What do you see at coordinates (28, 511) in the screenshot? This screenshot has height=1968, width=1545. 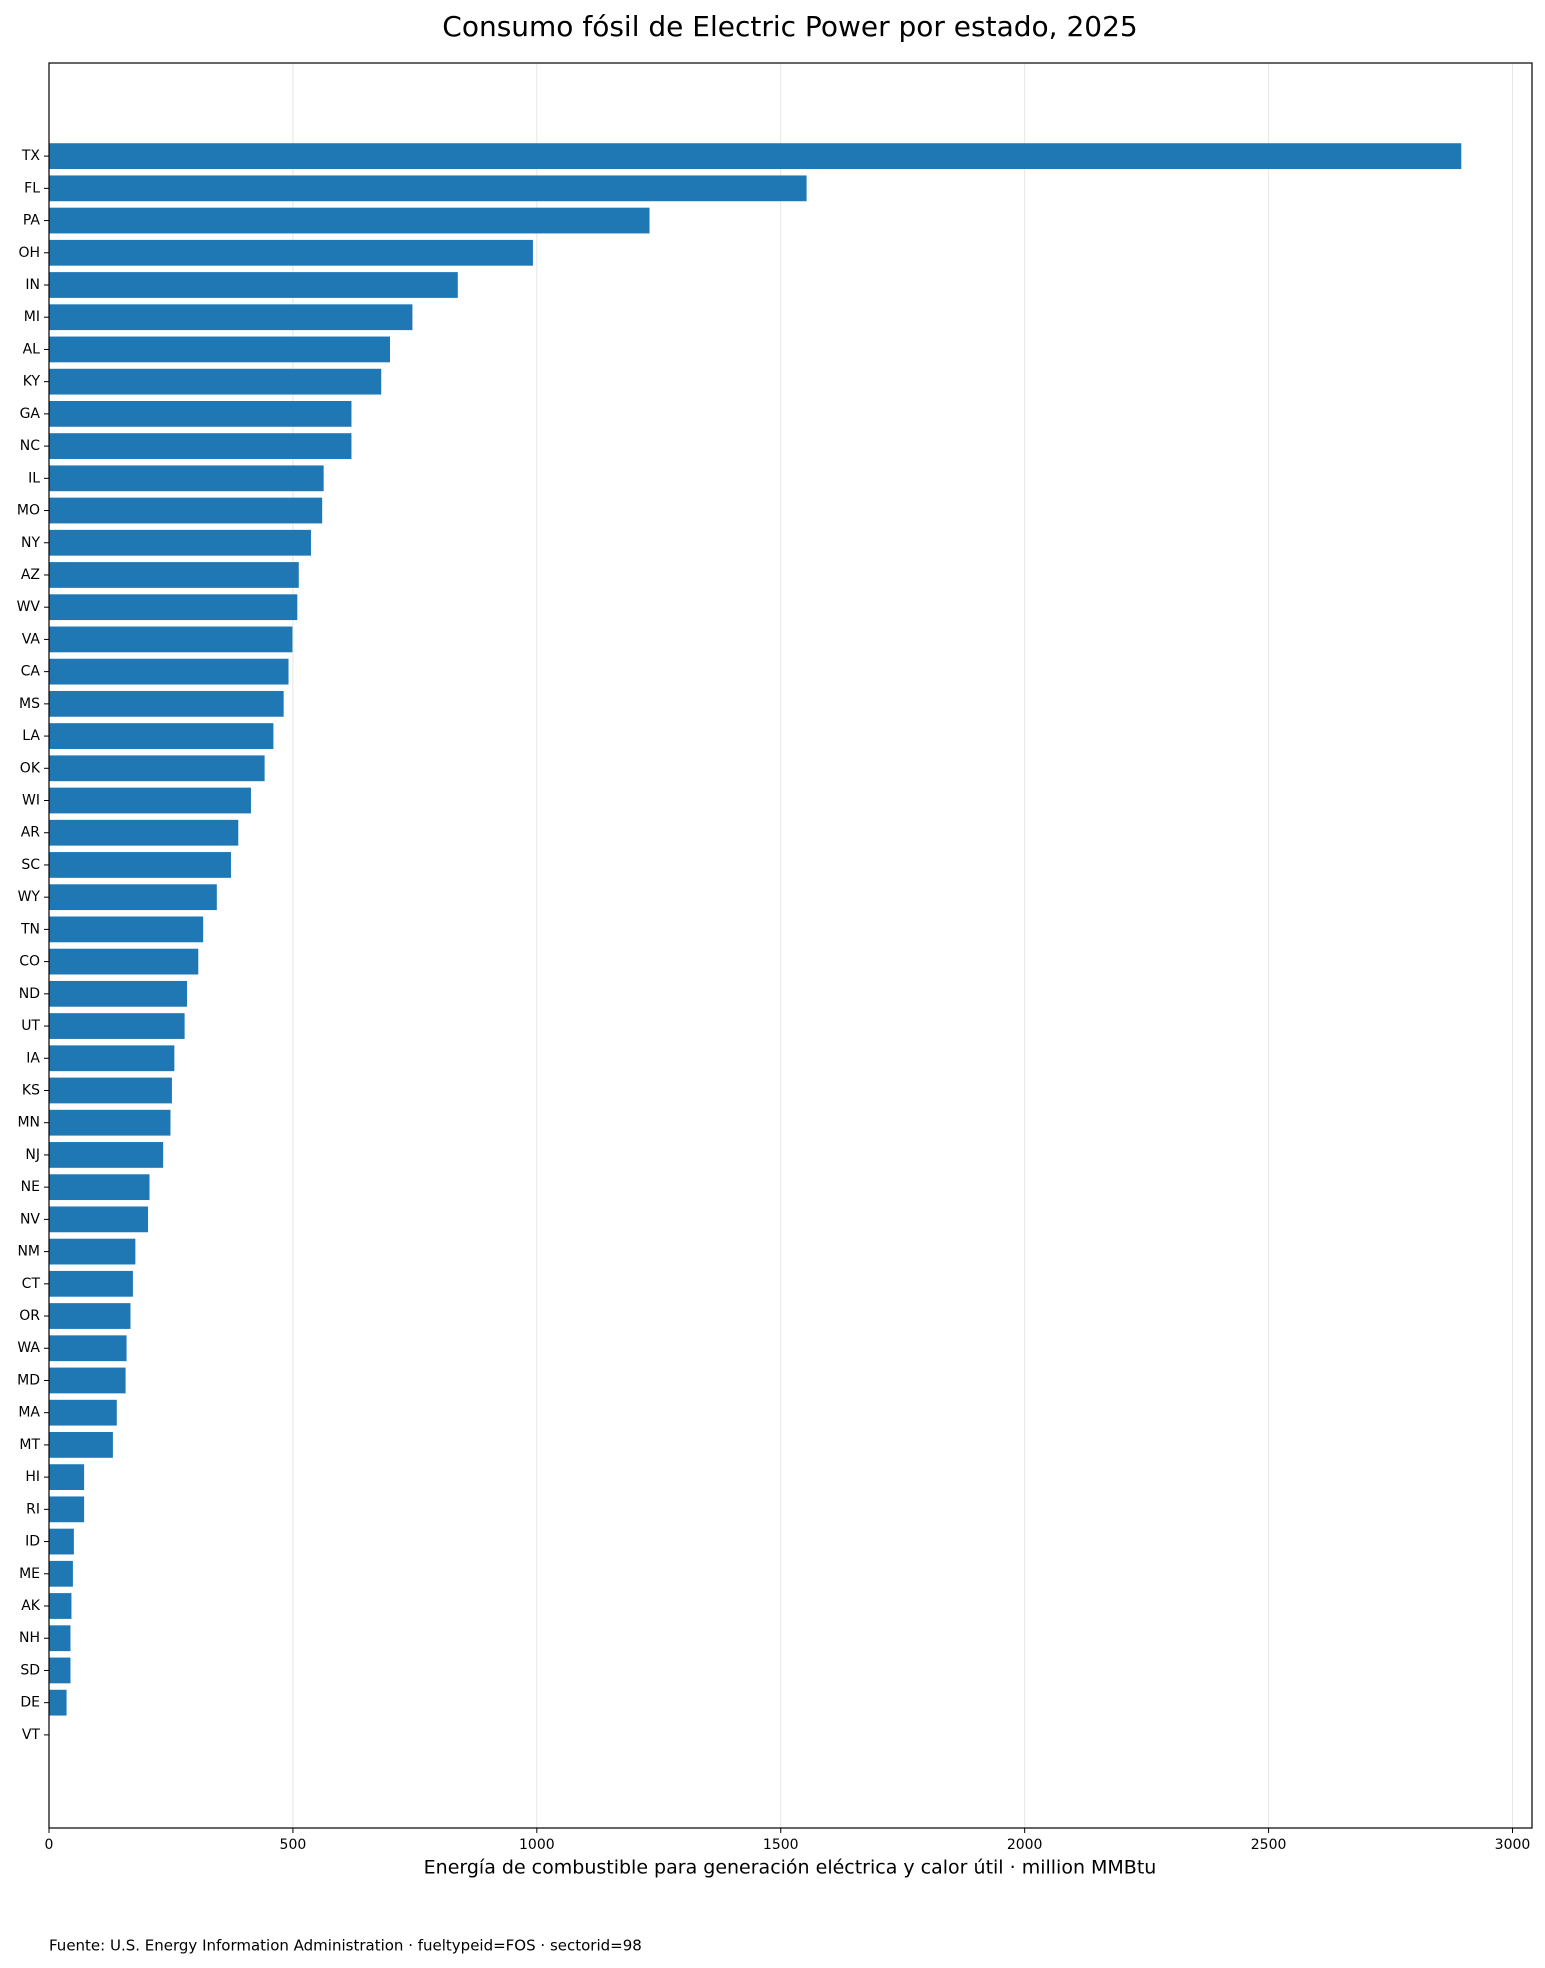 I see `y-tick-label: MO` at bounding box center [28, 511].